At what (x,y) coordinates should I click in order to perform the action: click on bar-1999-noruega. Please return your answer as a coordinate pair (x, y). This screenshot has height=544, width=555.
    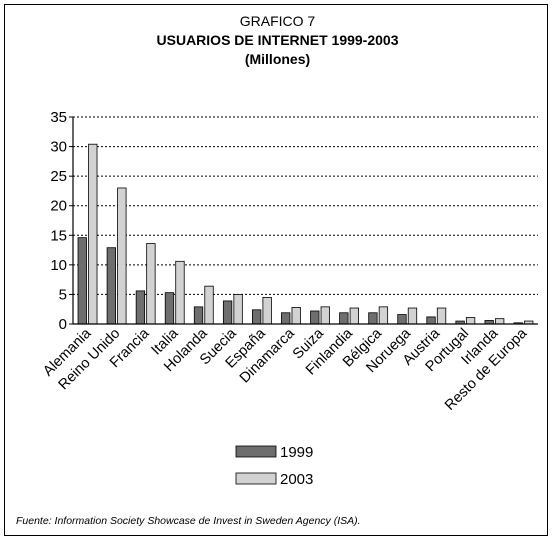
    Looking at the image, I should click on (402, 319).